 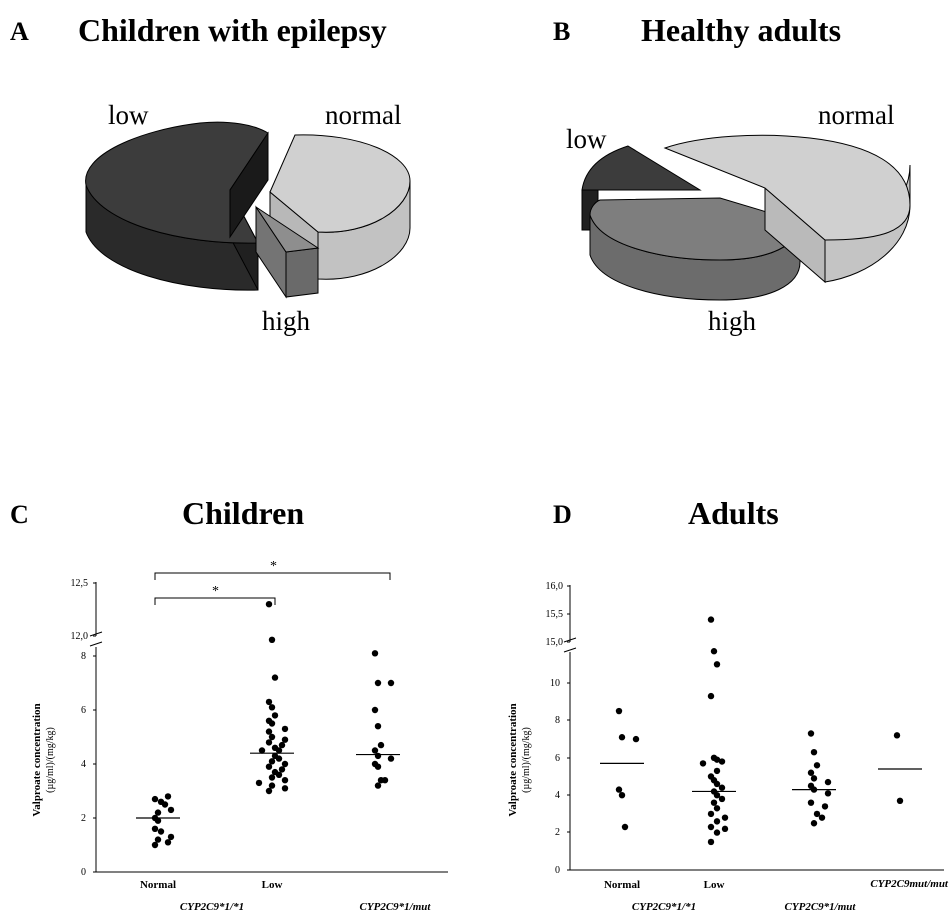 What do you see at coordinates (787, 187) in the screenshot?
I see `pie-b-slice-normal` at bounding box center [787, 187].